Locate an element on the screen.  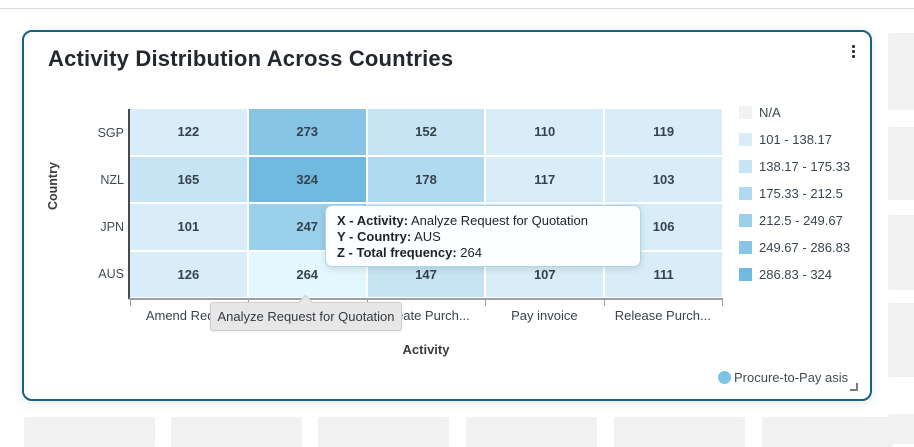
legend-item: 249.67 - 286.83 is located at coordinates (794, 247).